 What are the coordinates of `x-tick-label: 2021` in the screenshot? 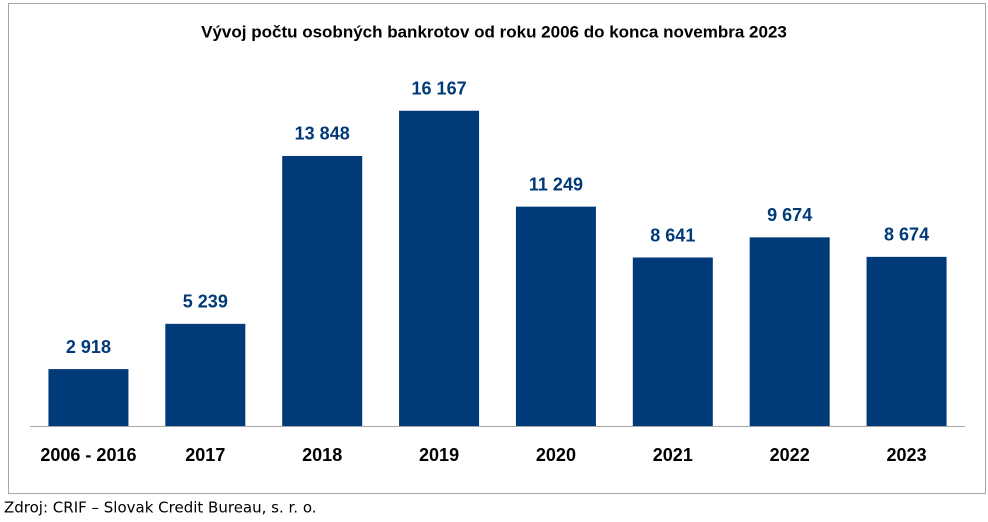 It's located at (673, 455).